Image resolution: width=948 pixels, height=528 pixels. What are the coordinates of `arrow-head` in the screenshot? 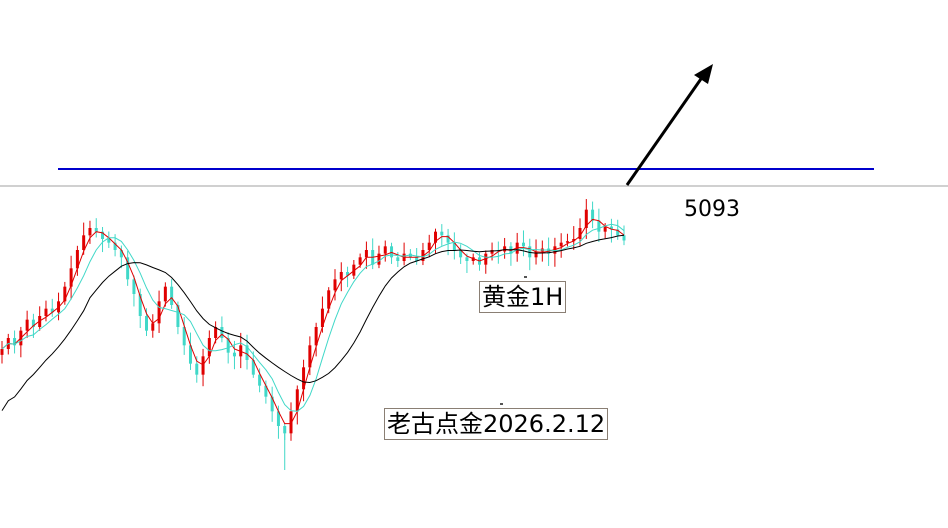 It's located at (703, 74).